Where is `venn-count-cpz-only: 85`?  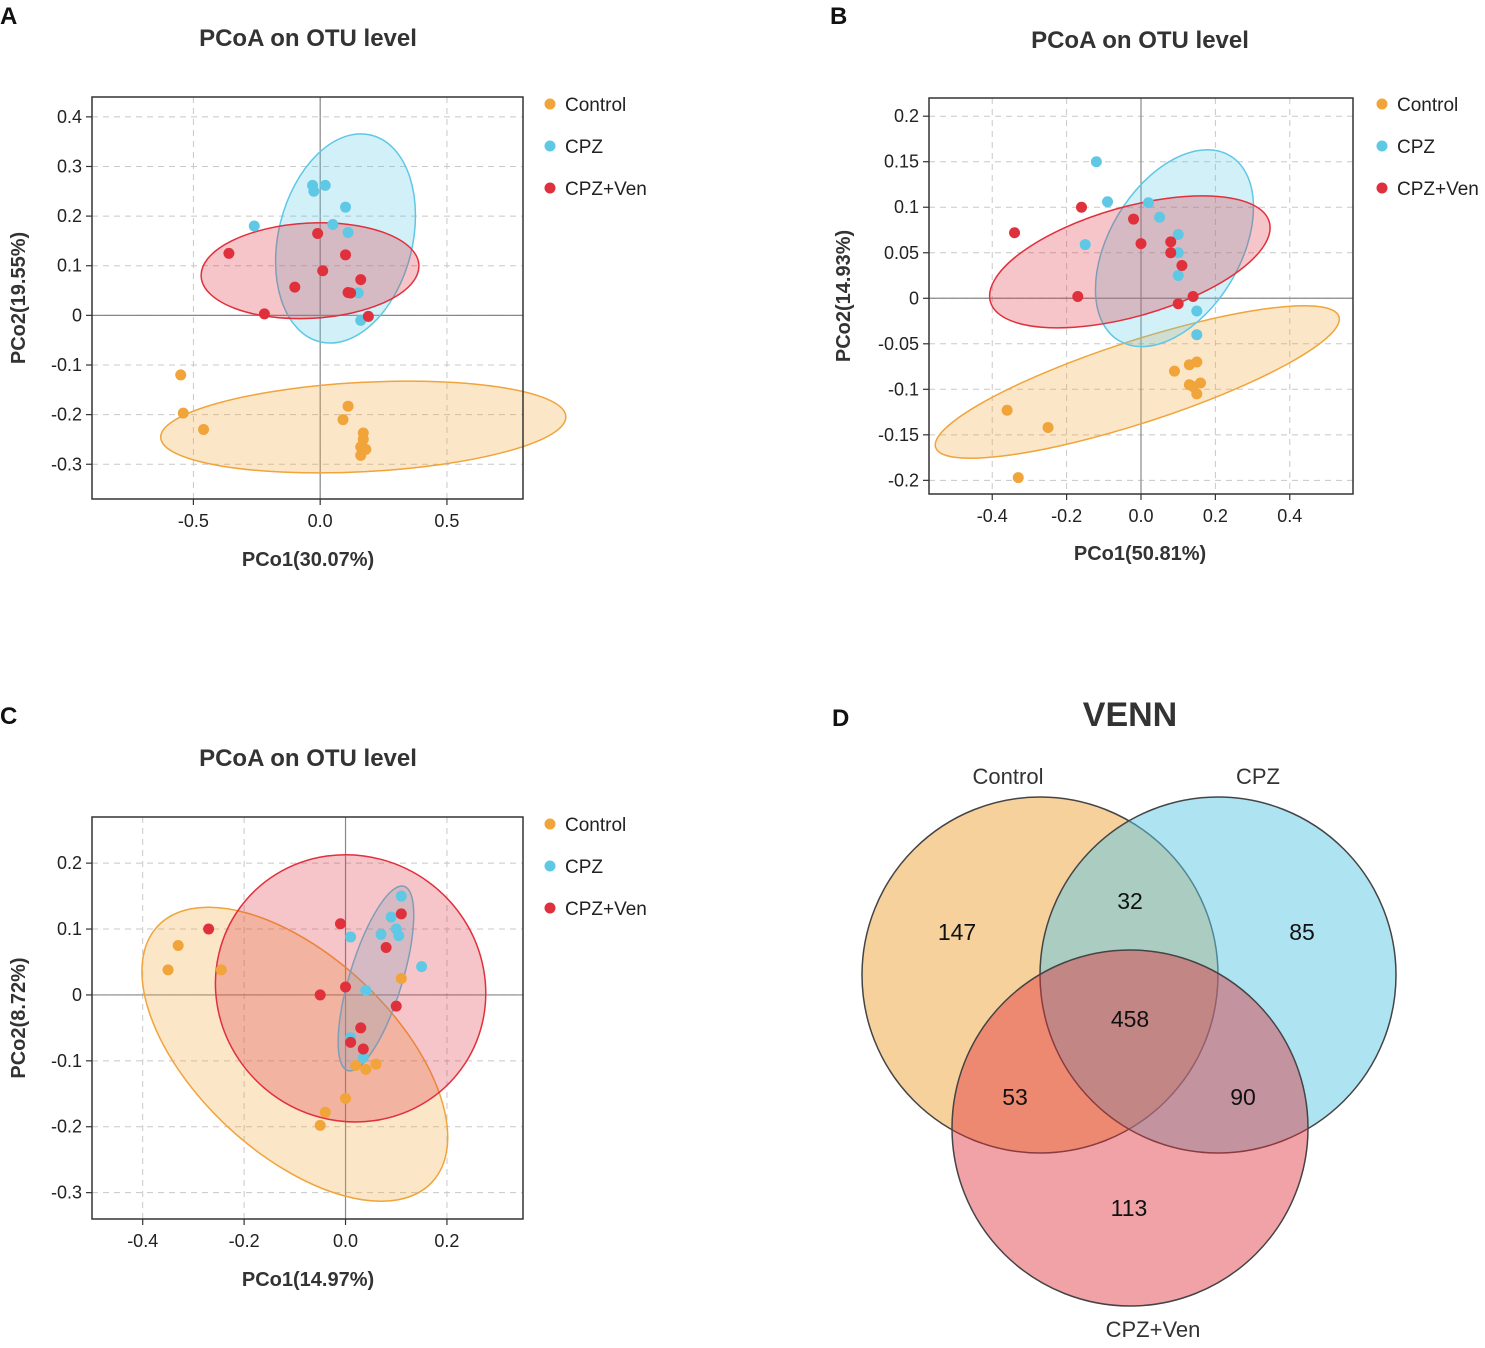
venn-count-cpz-only: 85 is located at coordinates (1302, 932).